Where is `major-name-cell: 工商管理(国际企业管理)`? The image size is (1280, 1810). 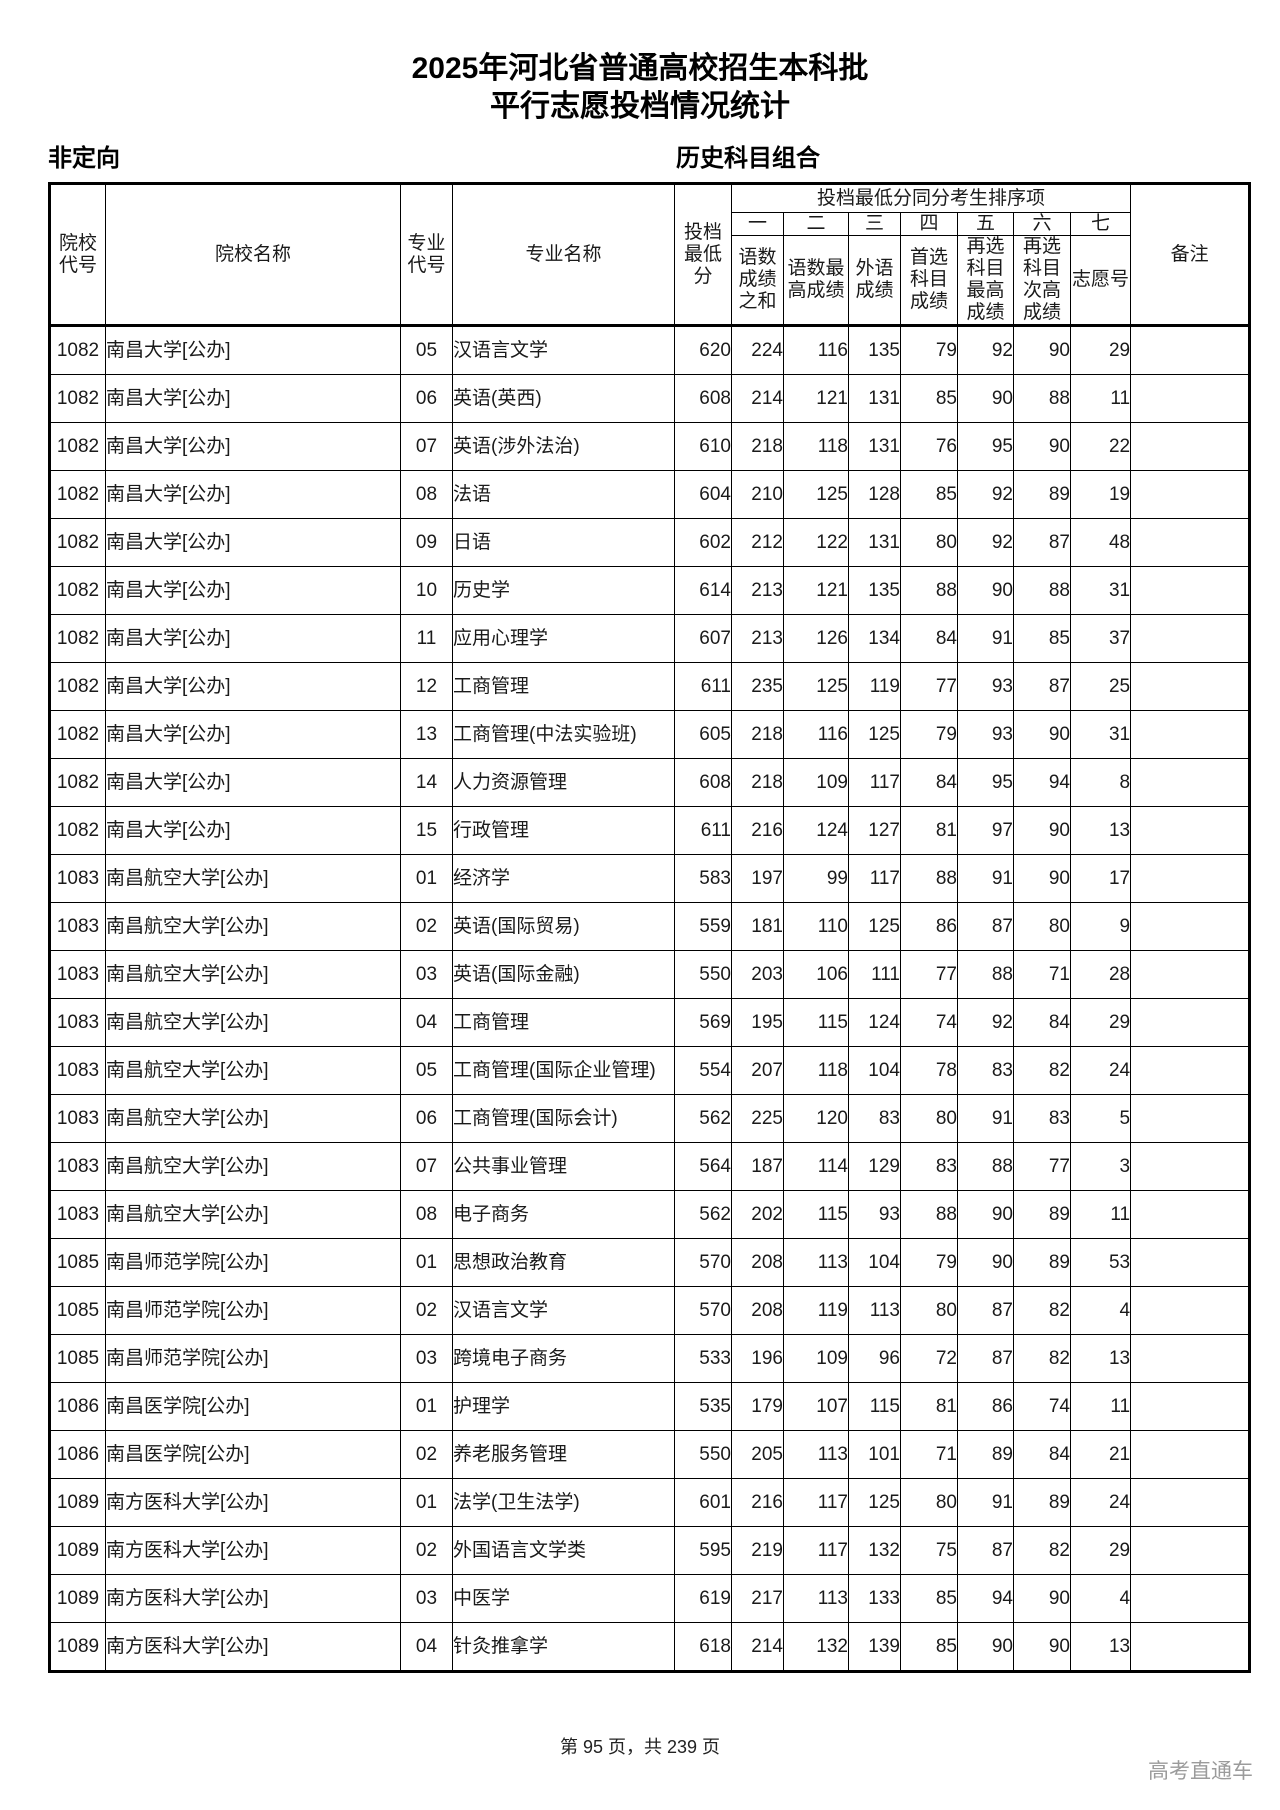
major-name-cell: 工商管理(国际企业管理) is located at coordinates (563, 1070).